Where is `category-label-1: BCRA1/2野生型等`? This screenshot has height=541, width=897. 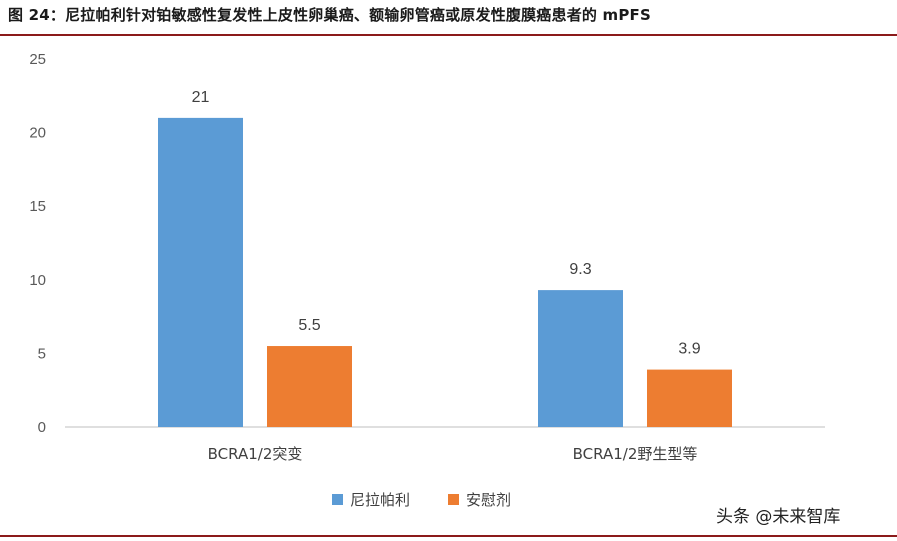
category-label-1: BCRA1/2野生型等 is located at coordinates (635, 454).